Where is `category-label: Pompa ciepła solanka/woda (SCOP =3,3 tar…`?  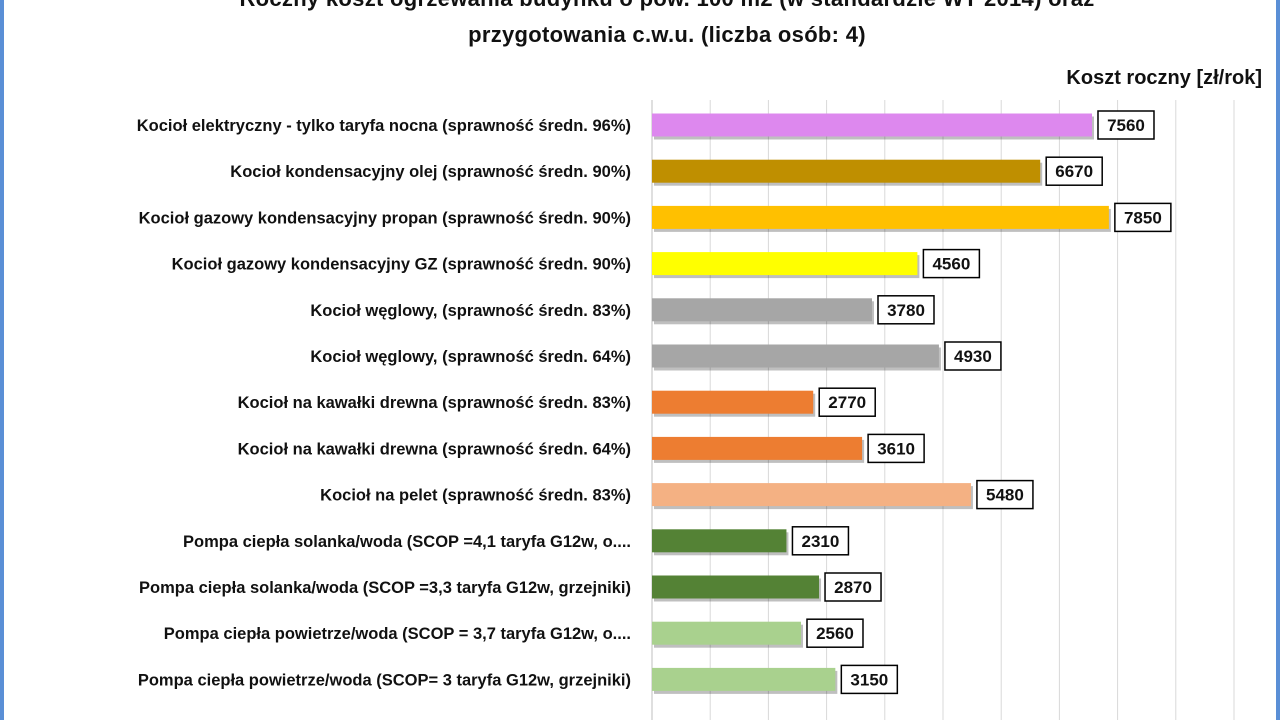
category-label: Pompa ciepła solanka/woda (SCOP =3,3 tar… is located at coordinates (385, 588).